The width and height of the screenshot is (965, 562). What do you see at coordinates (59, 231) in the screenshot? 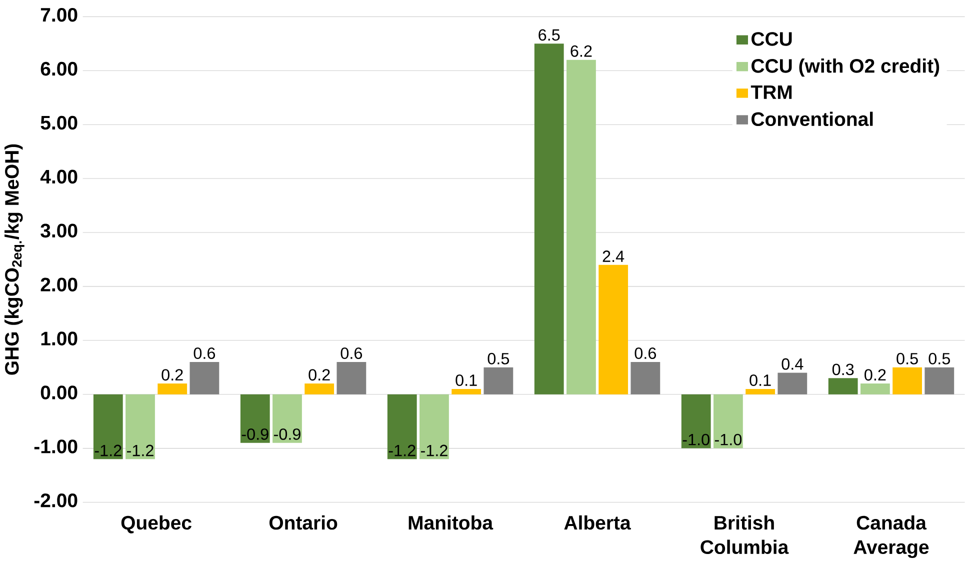
I see `y-tick-label: 3.00` at bounding box center [59, 231].